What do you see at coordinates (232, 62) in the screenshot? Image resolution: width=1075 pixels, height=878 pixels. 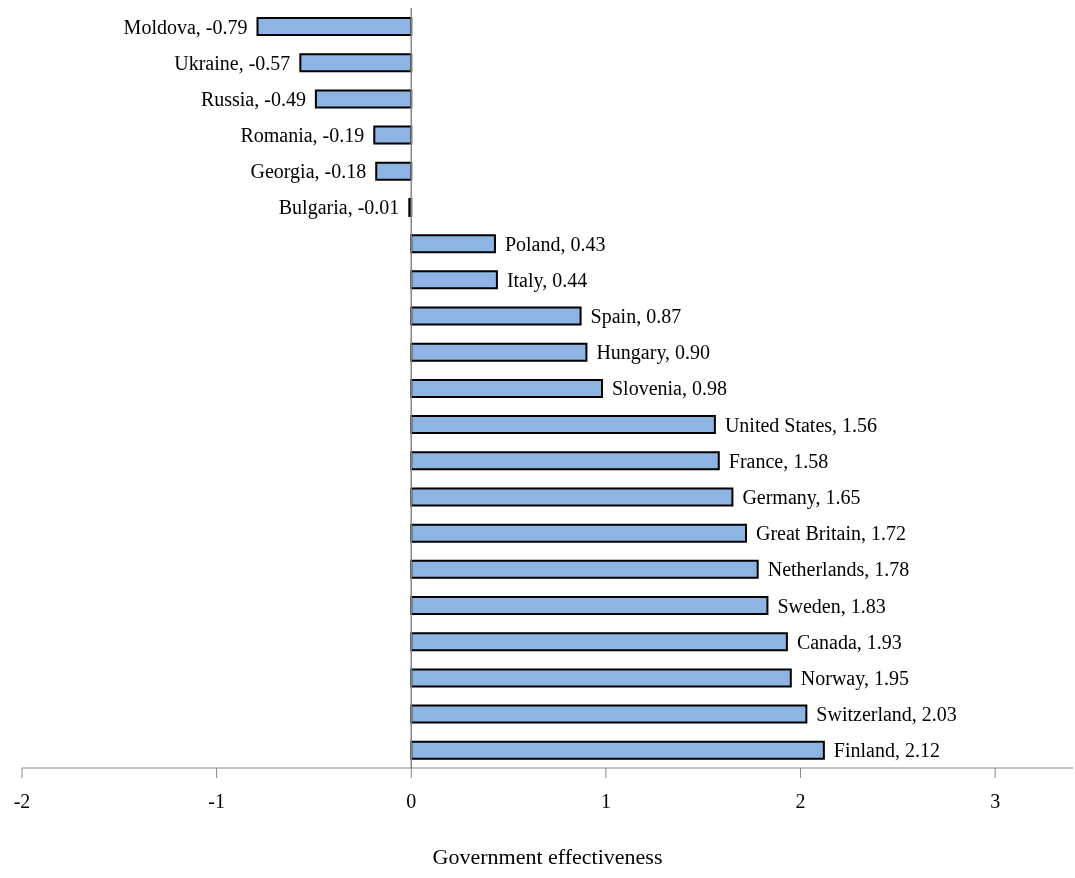 I see `data-label: Ukraine, -0.57` at bounding box center [232, 62].